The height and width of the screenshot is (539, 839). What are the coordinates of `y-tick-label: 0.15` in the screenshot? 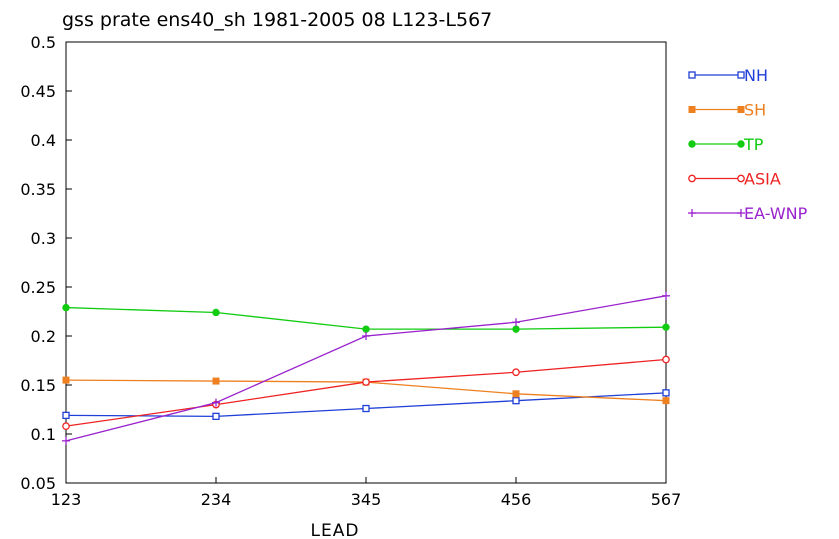 It's located at (38, 385).